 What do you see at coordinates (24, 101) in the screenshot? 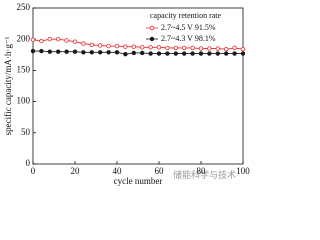
I see `y-tick-label: 100` at bounding box center [24, 101].